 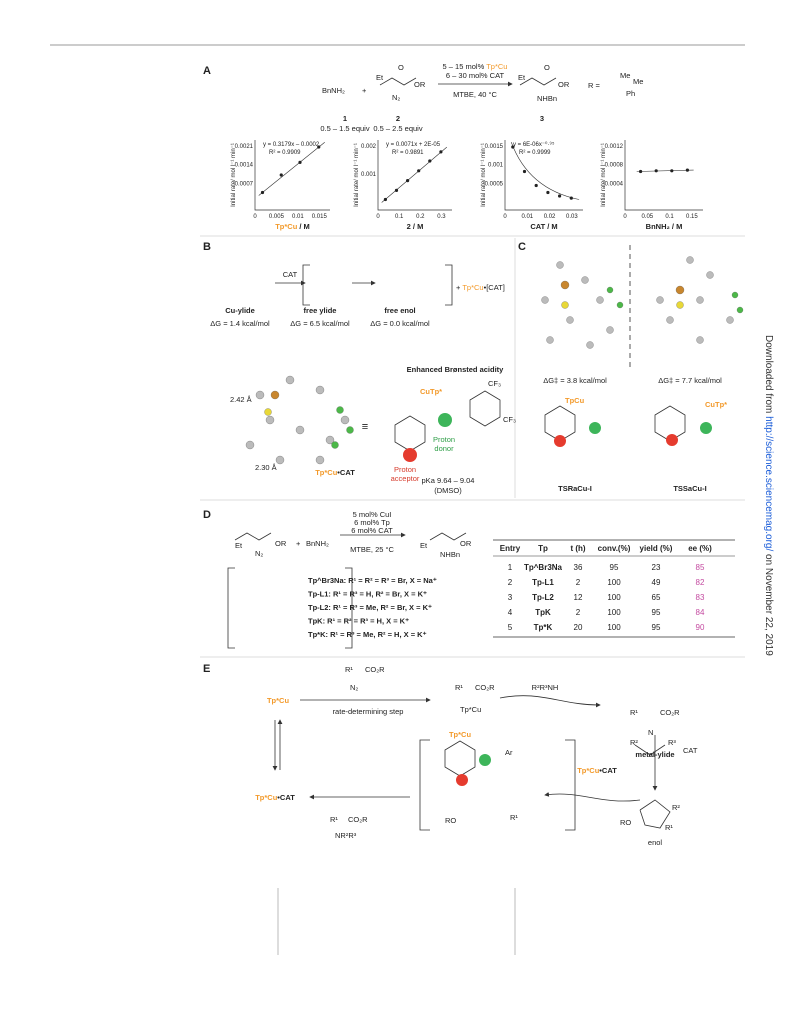 I want to click on reagent: BnNH₂, so click(x=333, y=90).